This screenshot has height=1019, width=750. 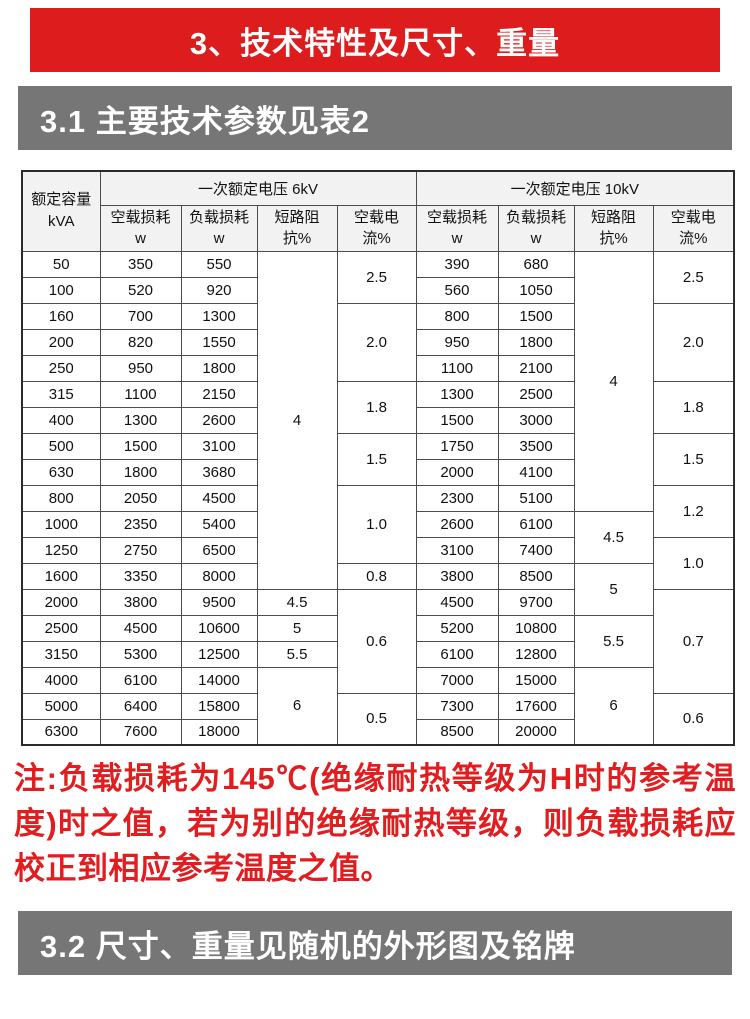 I want to click on cell-load-loss-10kv: 10800, so click(x=536, y=628).